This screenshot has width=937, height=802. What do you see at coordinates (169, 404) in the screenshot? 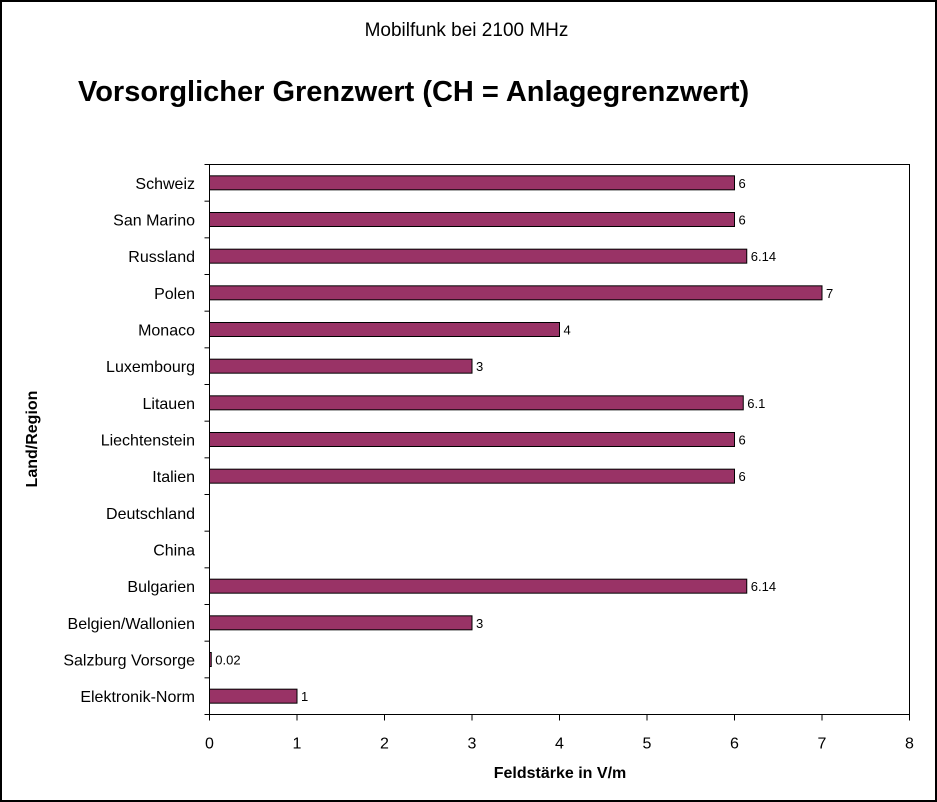
I see `category-label: Litauen` at bounding box center [169, 404].